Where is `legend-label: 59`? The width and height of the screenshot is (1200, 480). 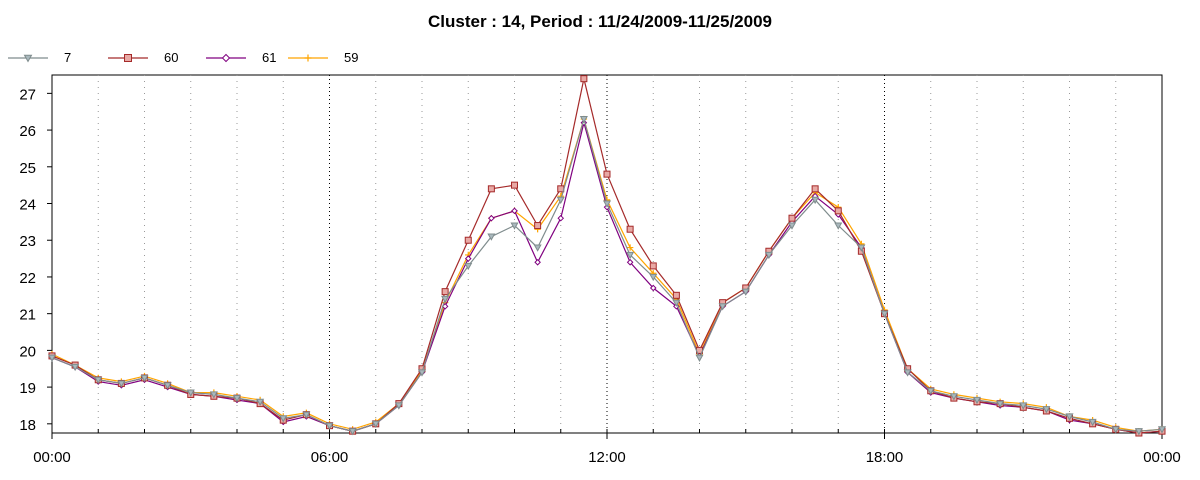
legend-label: 59 is located at coordinates (351, 57).